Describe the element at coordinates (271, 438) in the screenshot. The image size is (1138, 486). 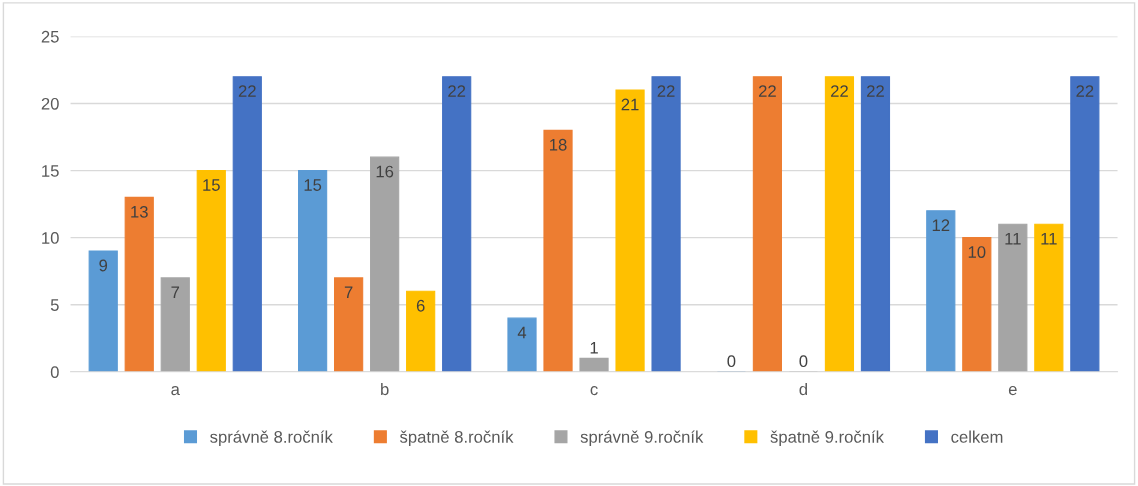
I see `legend-label: správně 8.ročník` at that location.